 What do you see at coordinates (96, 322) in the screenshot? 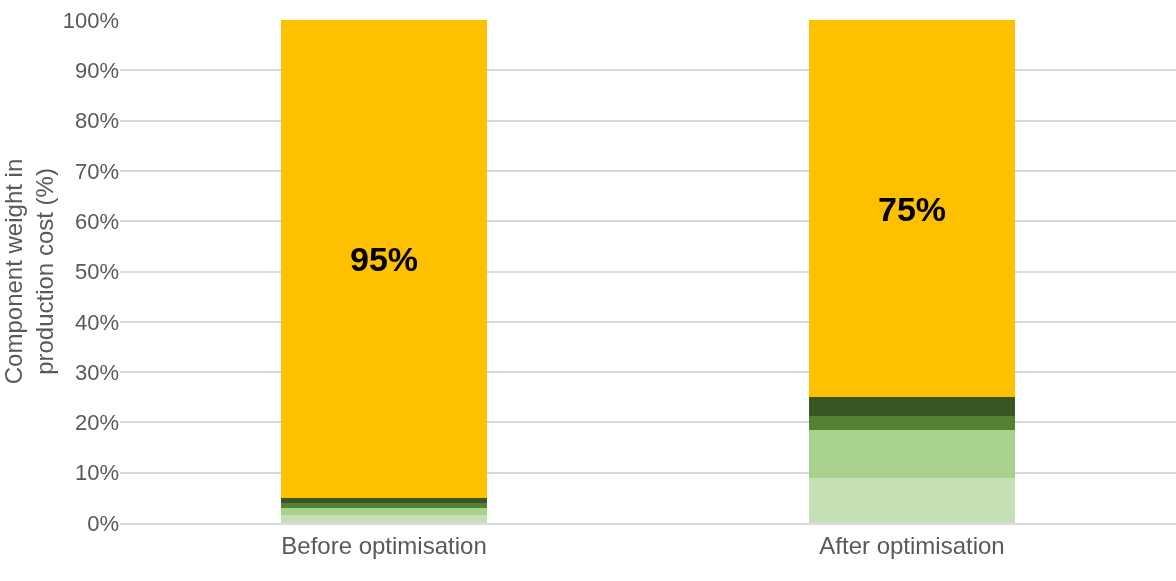
I see `y-tick-label: 40%` at bounding box center [96, 322].